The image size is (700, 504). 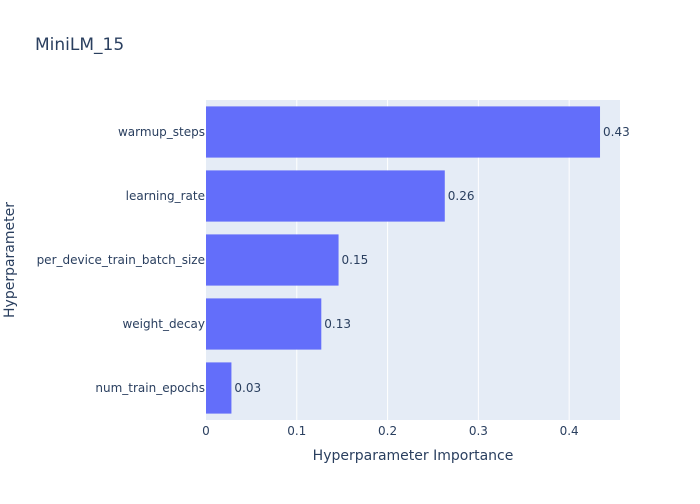 I want to click on x-tick-label: 0, so click(x=206, y=431).